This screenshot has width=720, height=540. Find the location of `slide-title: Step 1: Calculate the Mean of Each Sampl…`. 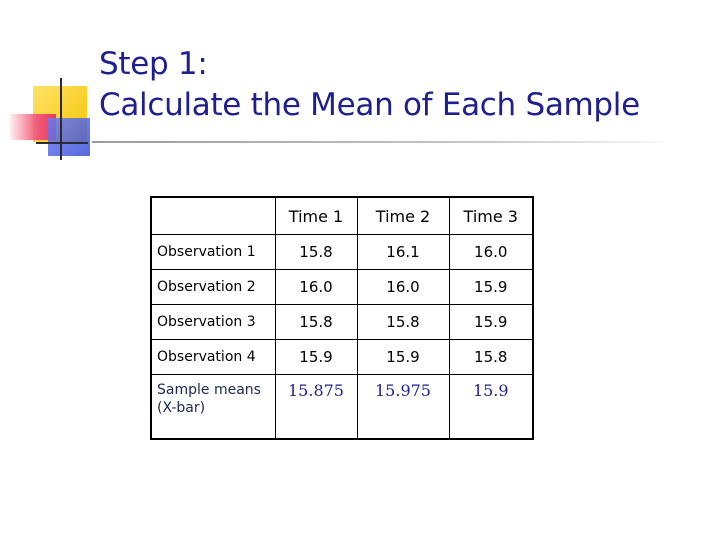

slide-title: Step 1: Calculate the Mean of Each Sampl… is located at coordinates (369, 85).